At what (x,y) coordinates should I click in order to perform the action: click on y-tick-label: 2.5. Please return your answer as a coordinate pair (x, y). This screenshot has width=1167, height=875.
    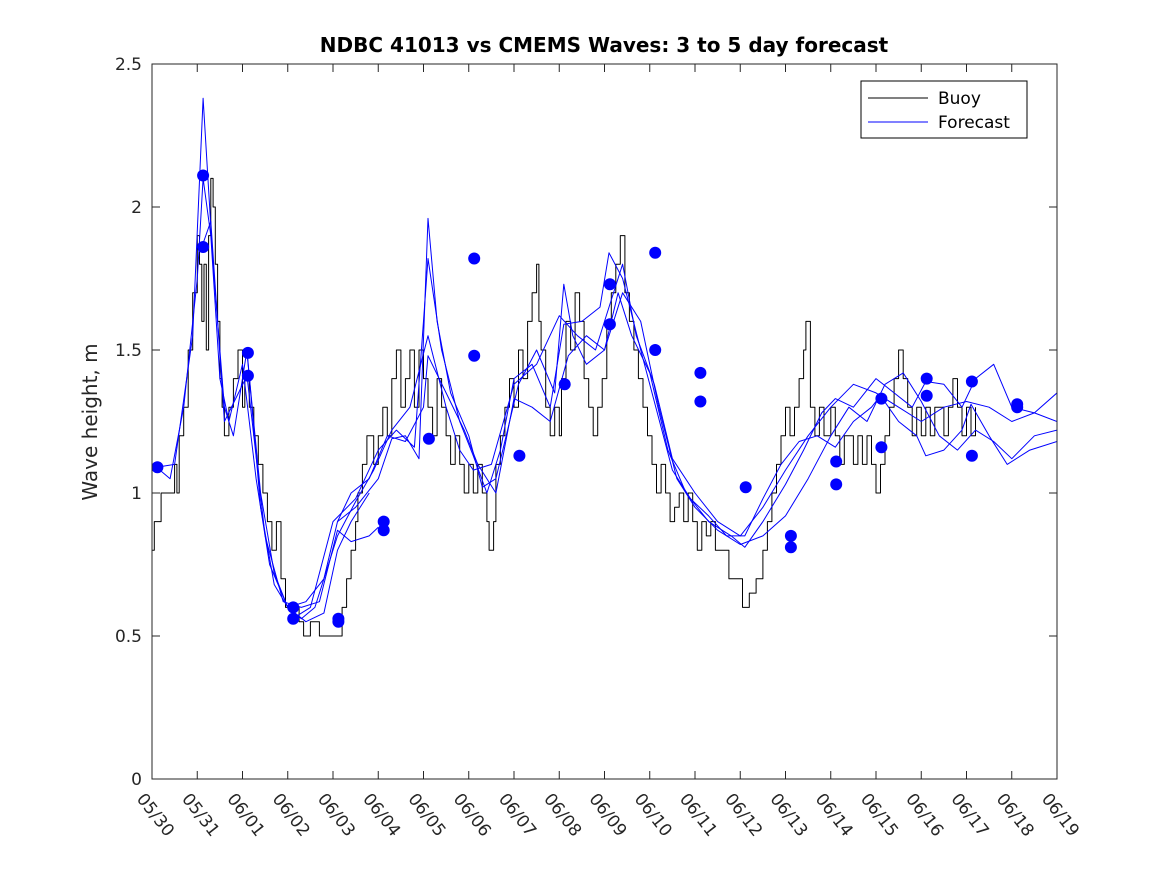
    Looking at the image, I should click on (128, 65).